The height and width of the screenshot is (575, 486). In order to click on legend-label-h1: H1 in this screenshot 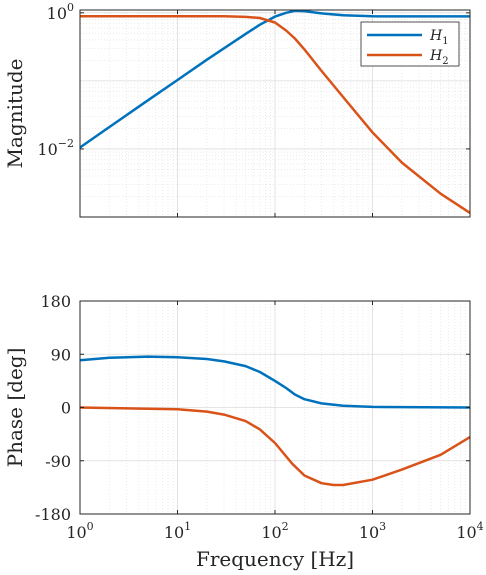, I will do `click(439, 37)`.